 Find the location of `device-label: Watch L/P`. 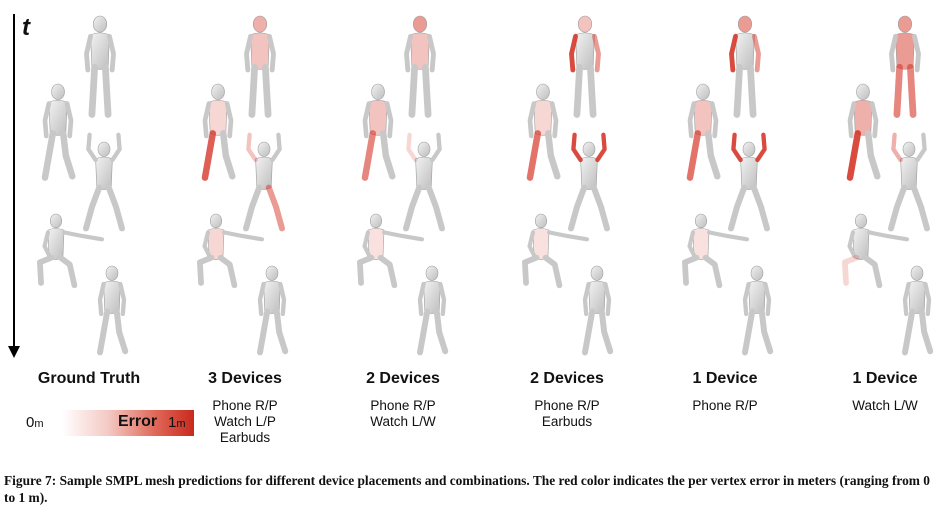

device-label: Watch L/P is located at coordinates (245, 421).